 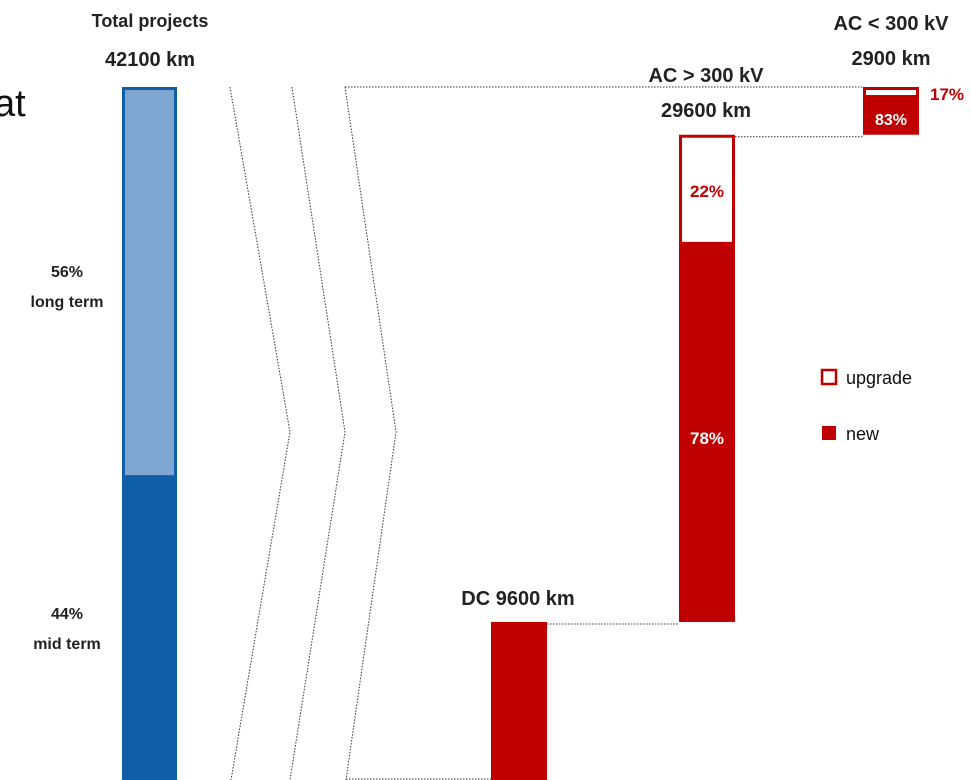 What do you see at coordinates (150, 21) in the screenshot?
I see `total-bar-title: Total projects` at bounding box center [150, 21].